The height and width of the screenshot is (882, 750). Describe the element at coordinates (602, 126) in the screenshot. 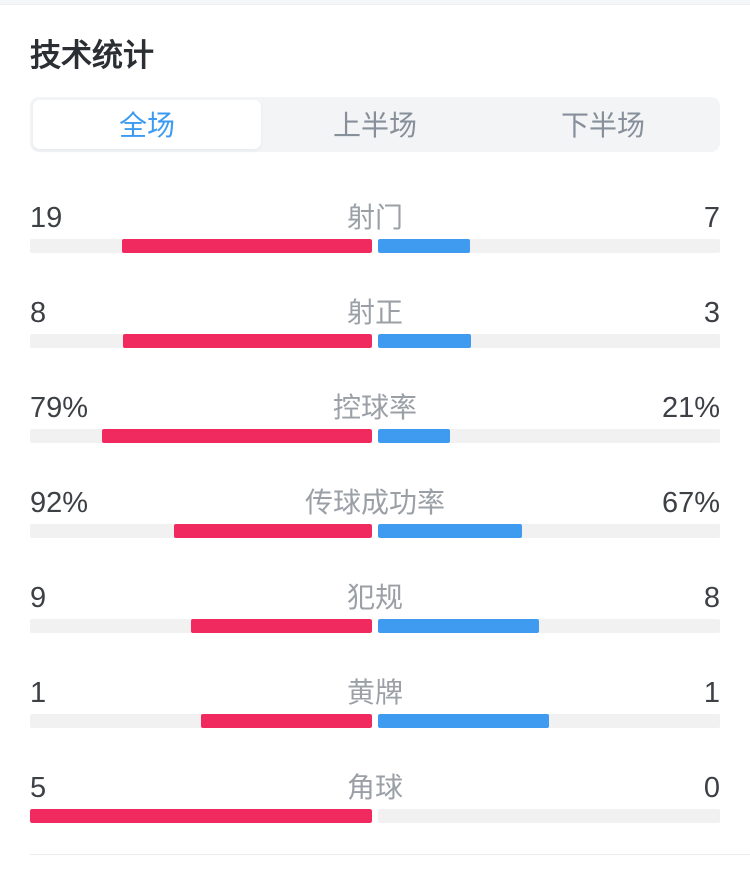

I see `tab-second-half: 下半场` at that location.